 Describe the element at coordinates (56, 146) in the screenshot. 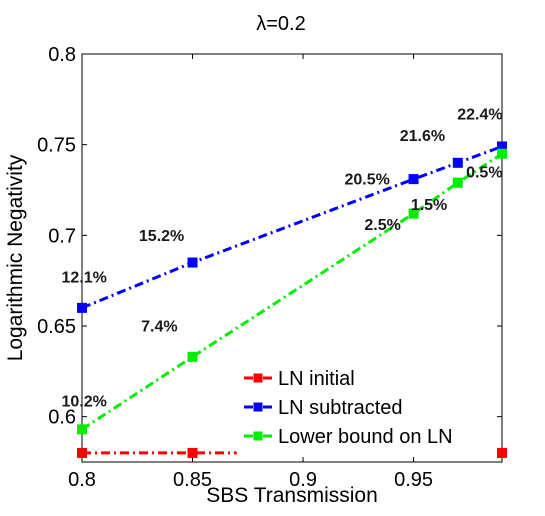

I see `y-tick-label: 0.75` at that location.